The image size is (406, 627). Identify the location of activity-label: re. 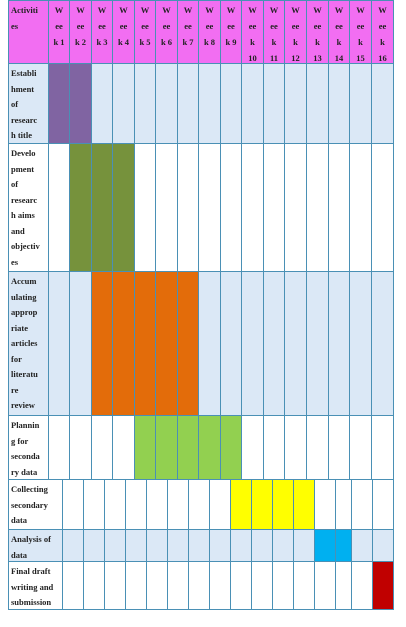
(15, 389).